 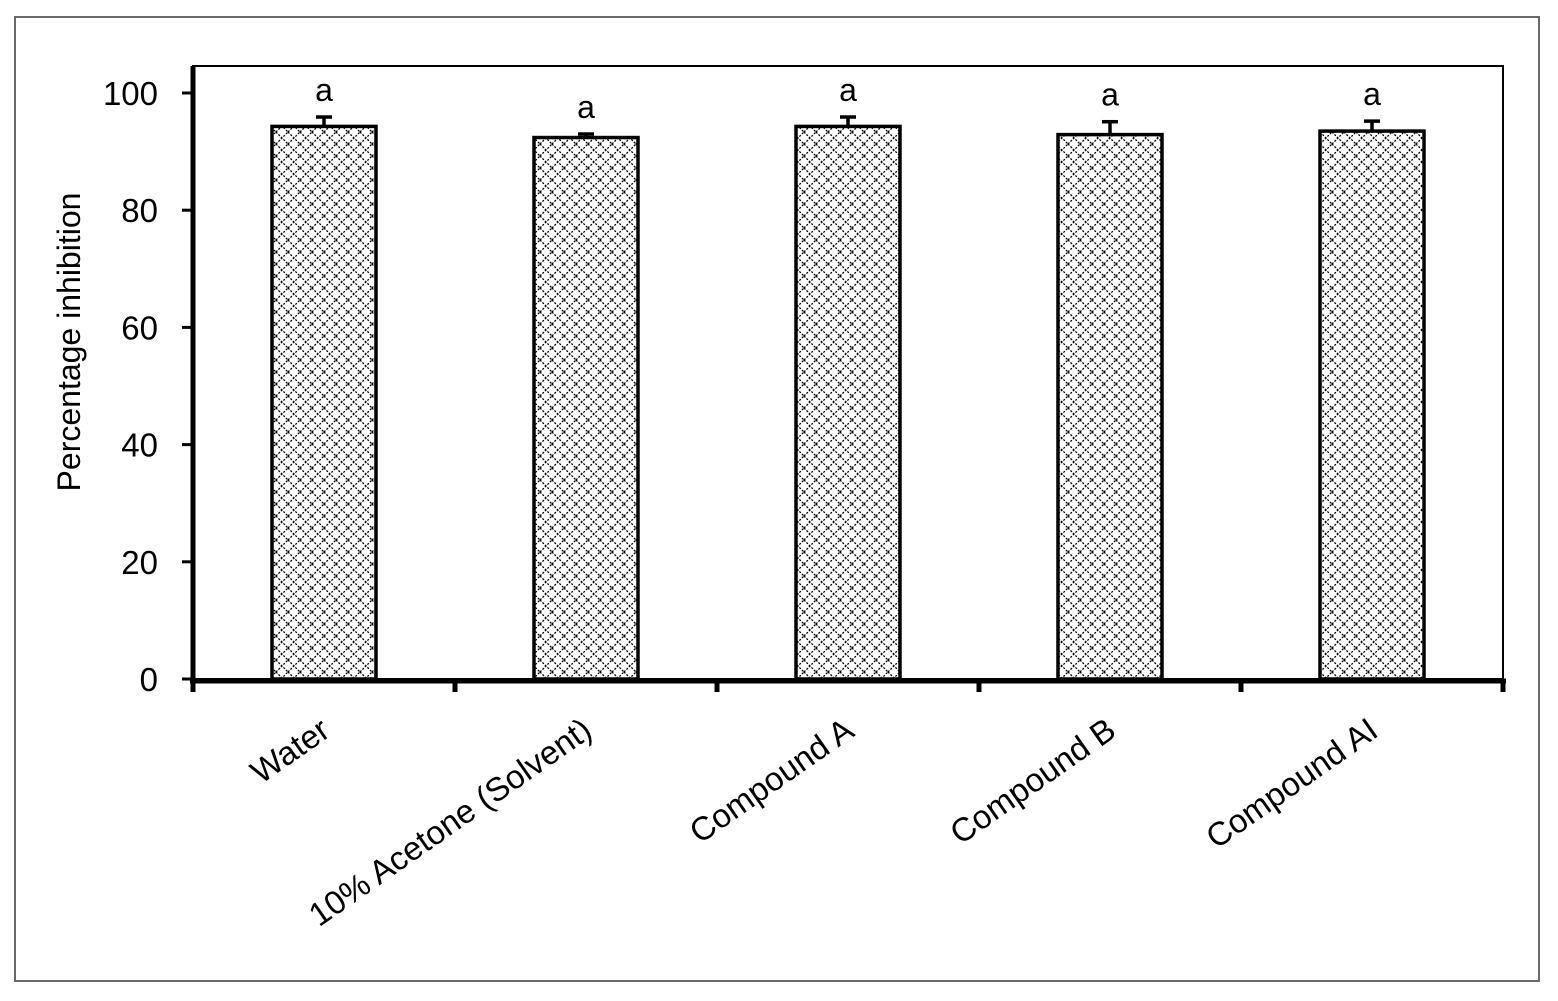 What do you see at coordinates (450, 821) in the screenshot?
I see `x-category-label: 10% Acetone (Solvent)` at bounding box center [450, 821].